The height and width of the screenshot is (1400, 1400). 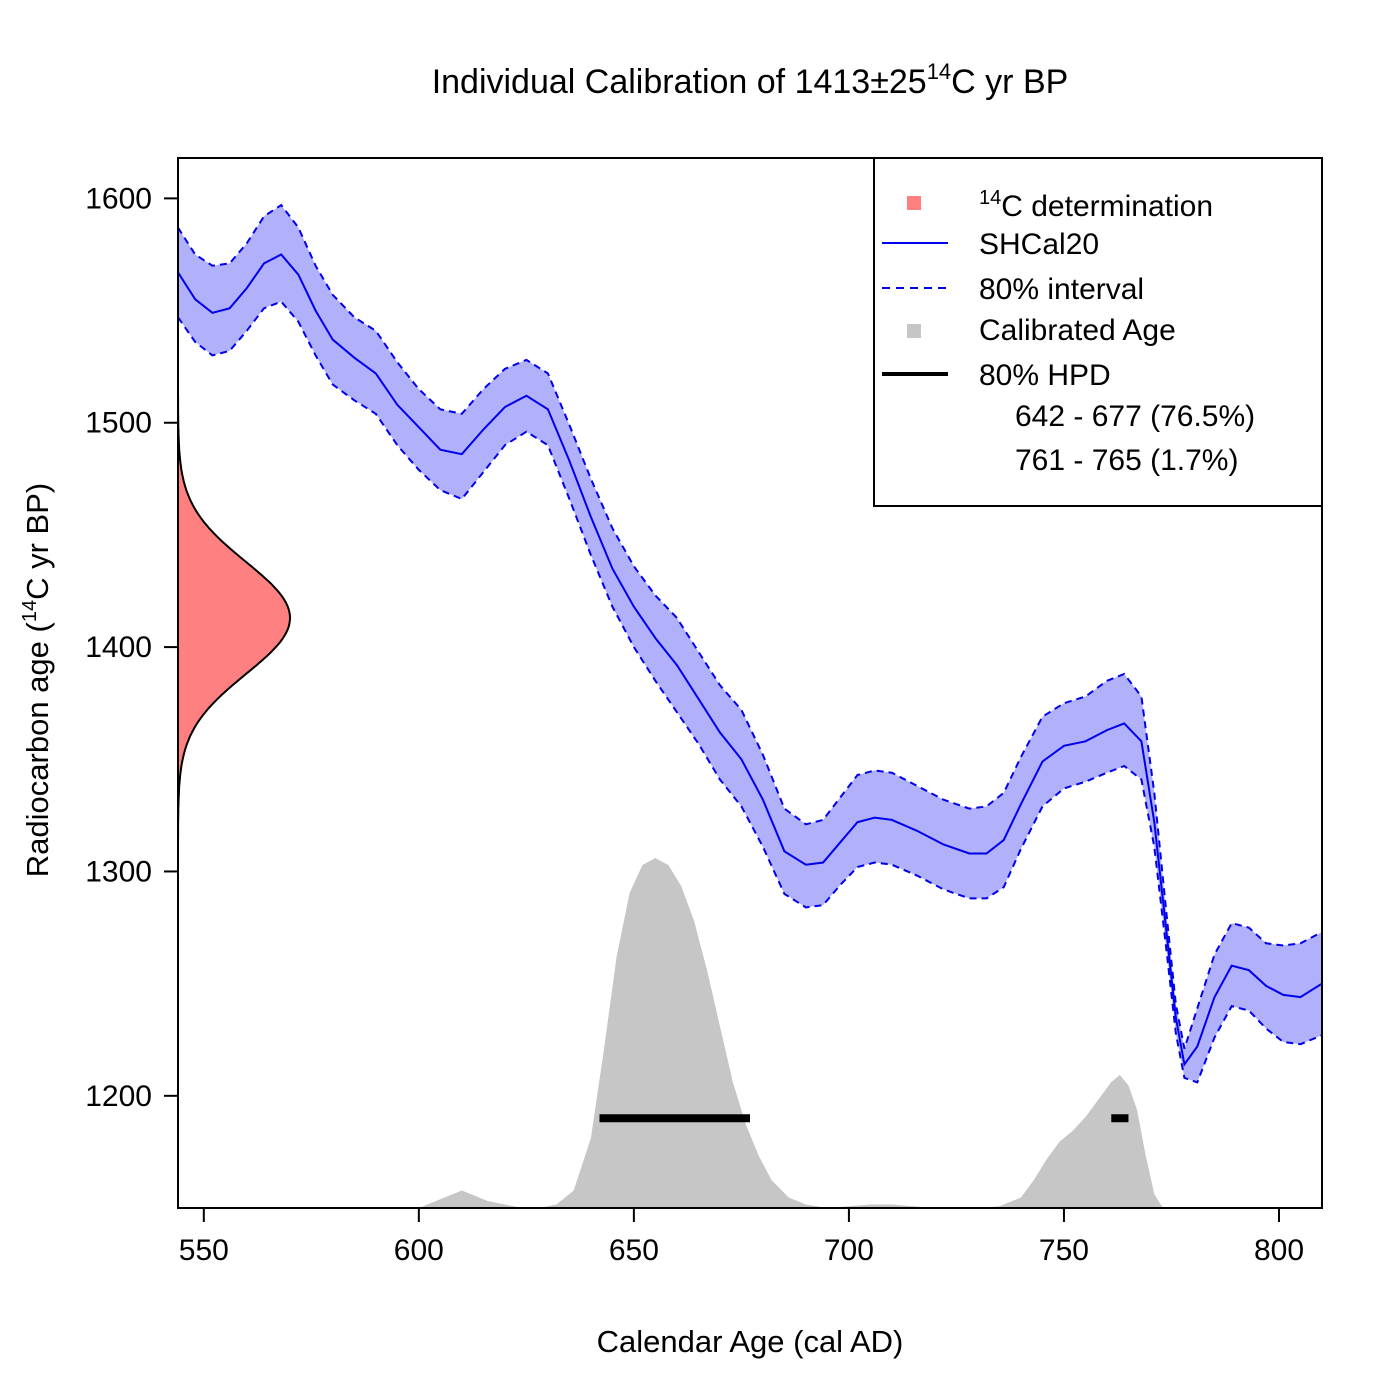 What do you see at coordinates (741, 1237) in the screenshot?
I see `x-axis: 550 600 650 700 750 800` at bounding box center [741, 1237].